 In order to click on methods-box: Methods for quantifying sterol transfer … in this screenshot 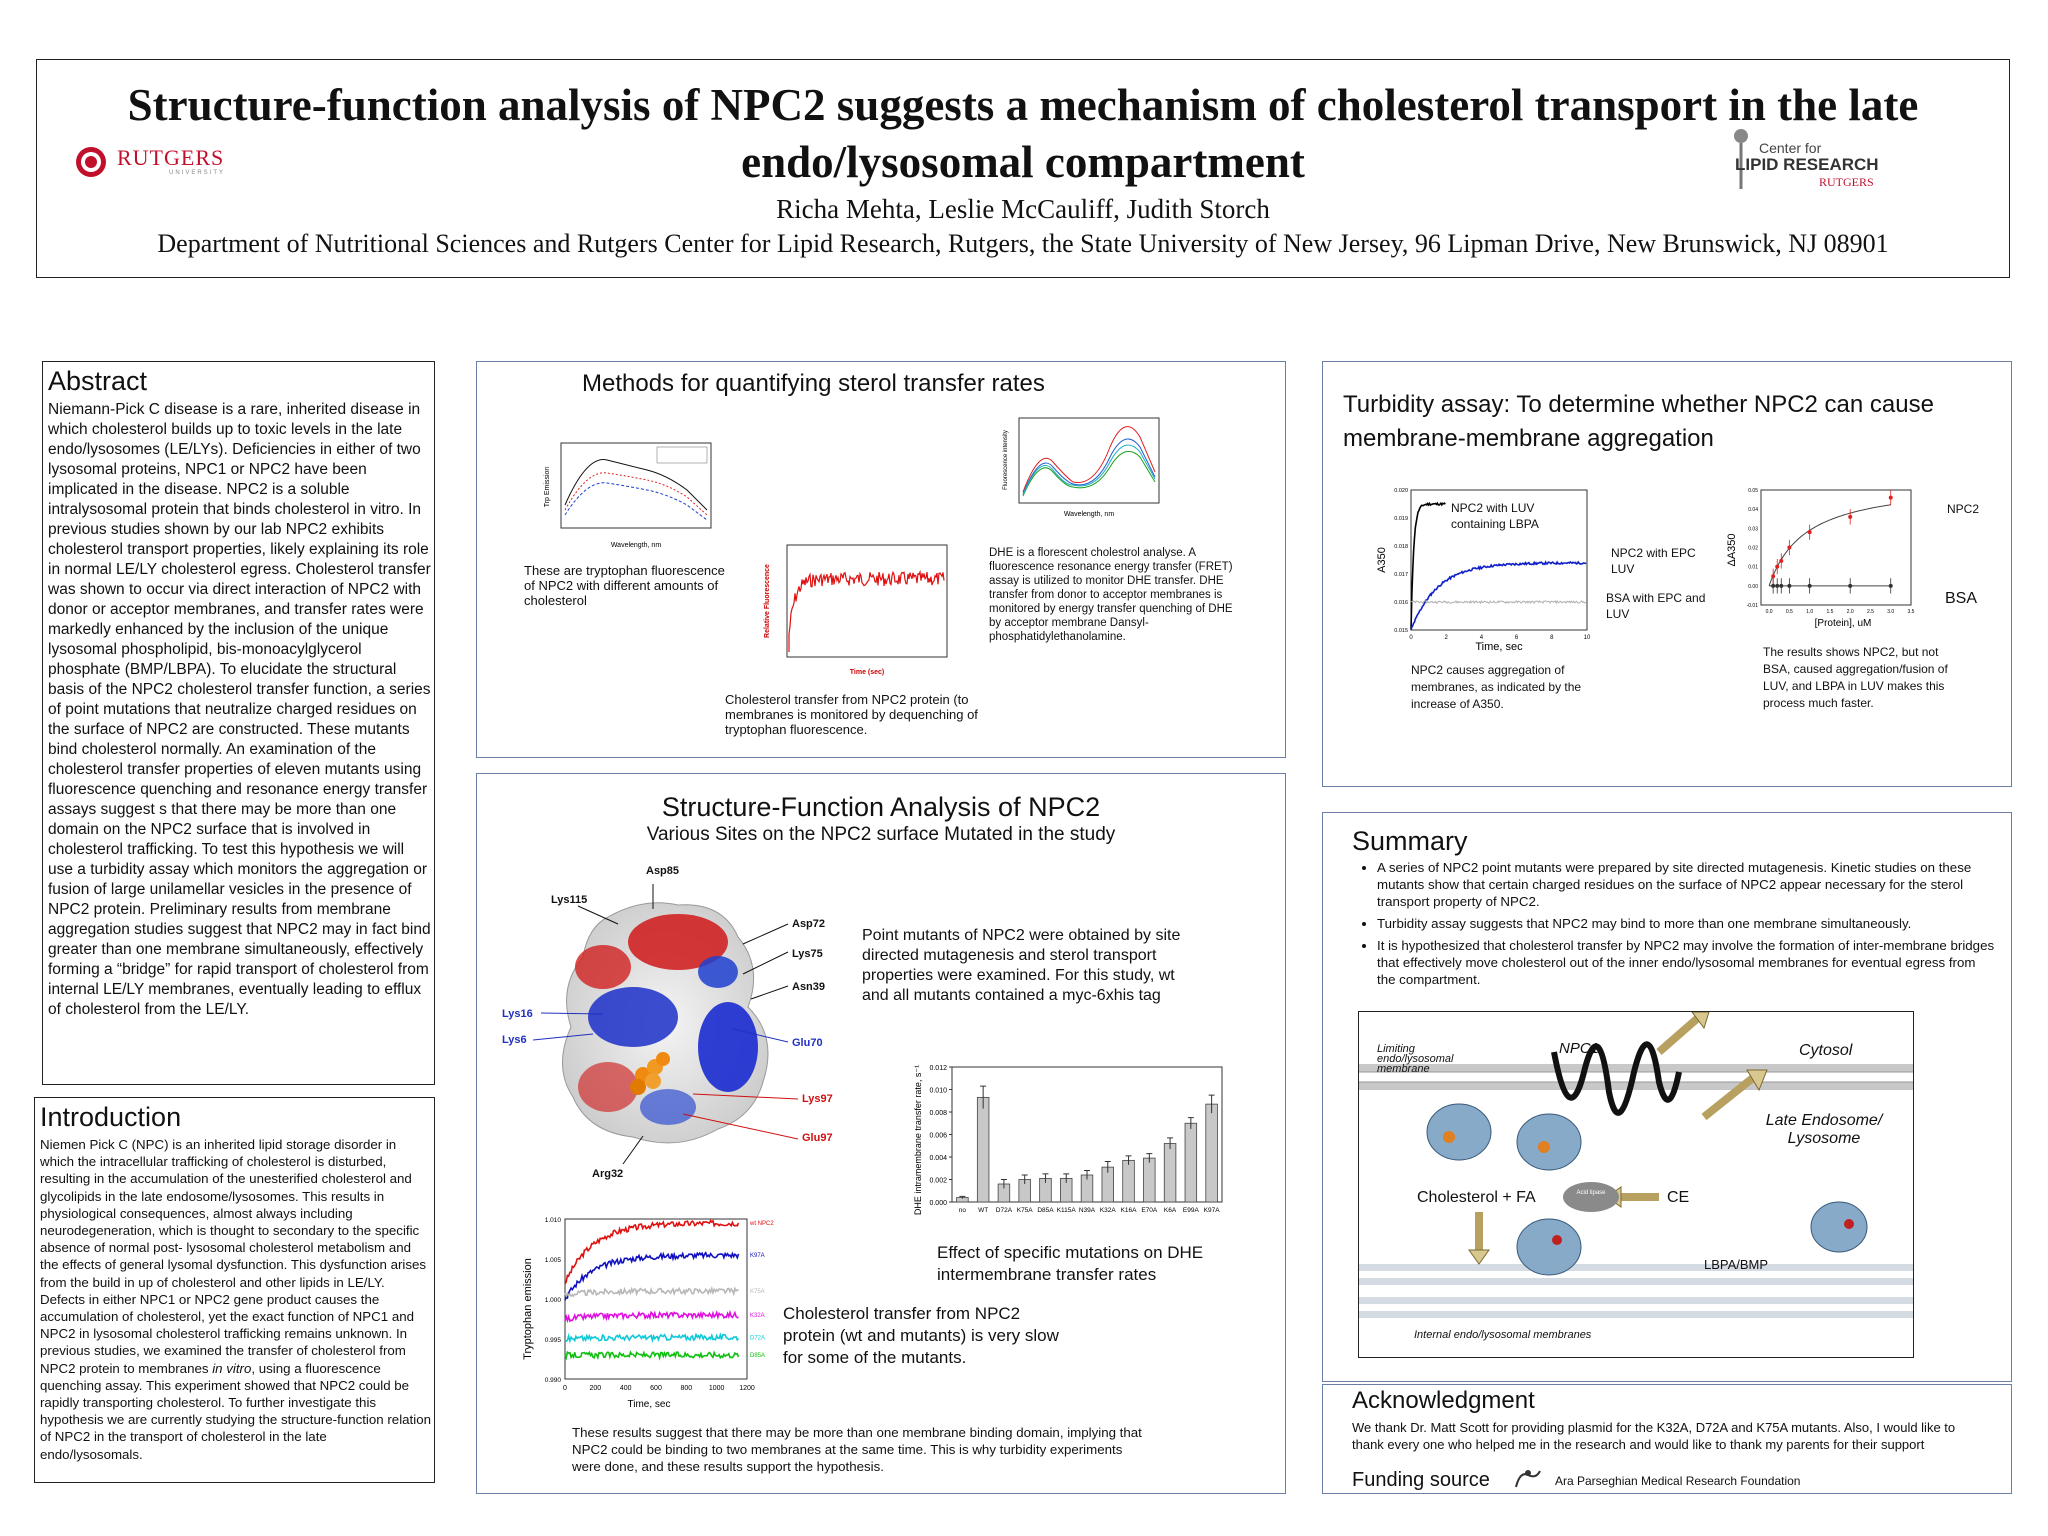, I will do `click(881, 559)`.